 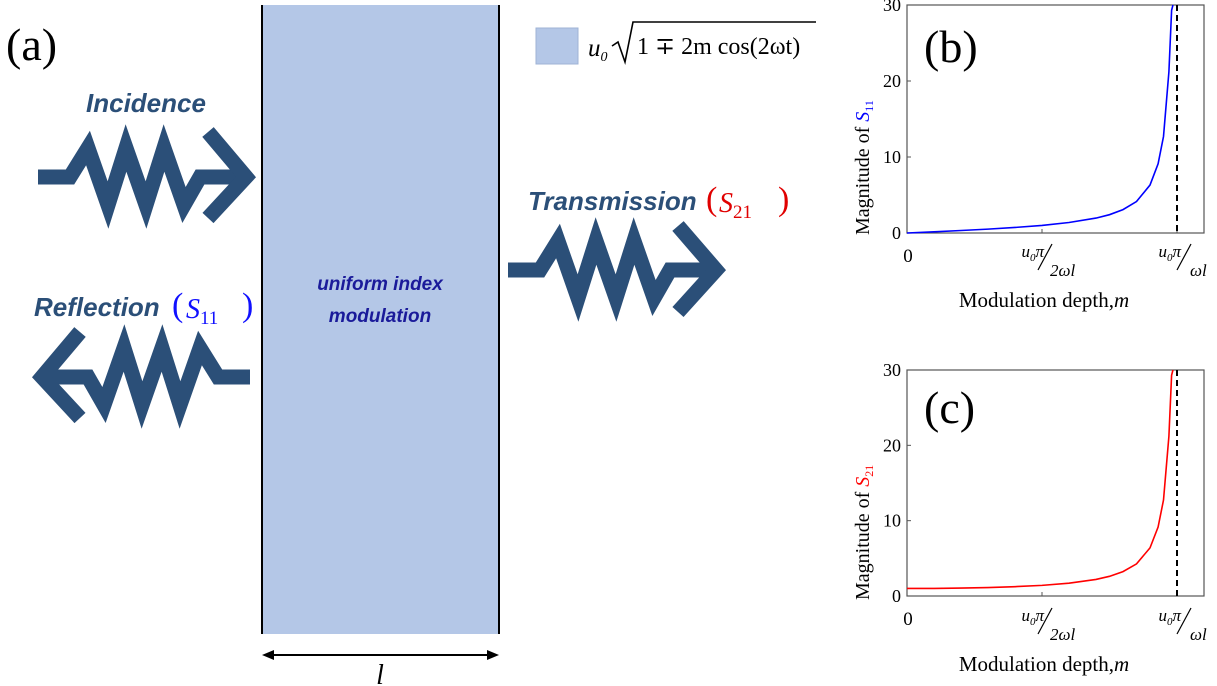 I want to click on chart-c-xlabel: Modulation depth,m, so click(x=1044, y=664).